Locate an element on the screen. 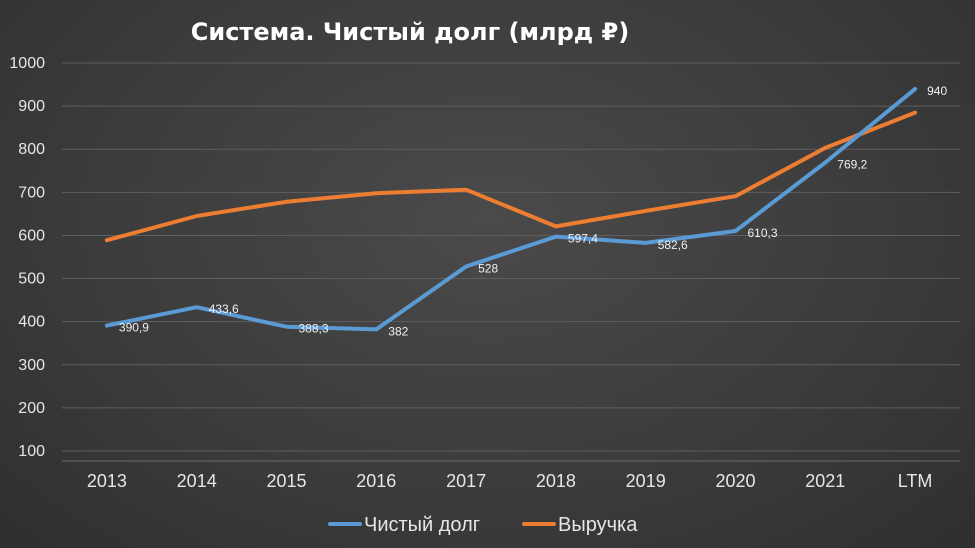 This screenshot has height=548, width=975. data-label: 528 is located at coordinates (488, 268).